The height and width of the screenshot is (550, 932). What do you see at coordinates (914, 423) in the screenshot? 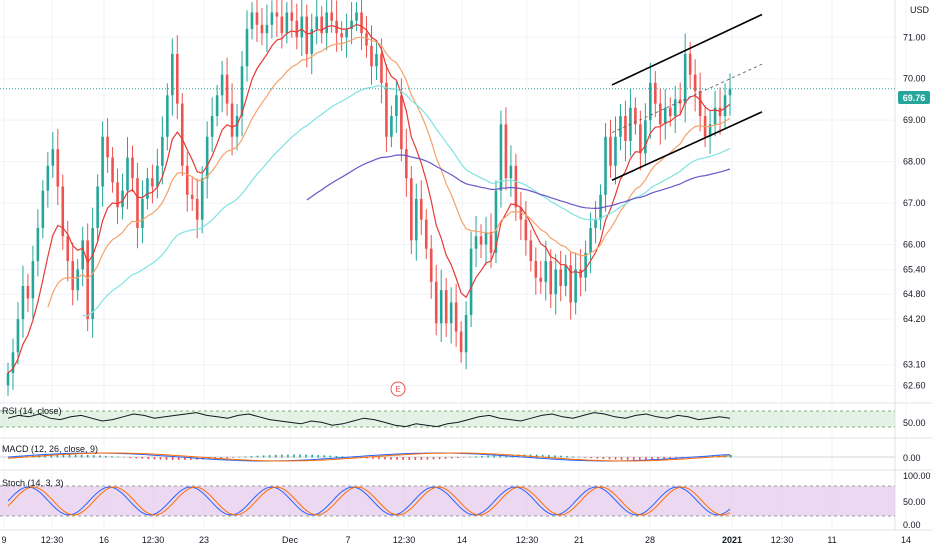
I see `rsi-tick-label: 50.00` at bounding box center [914, 423].